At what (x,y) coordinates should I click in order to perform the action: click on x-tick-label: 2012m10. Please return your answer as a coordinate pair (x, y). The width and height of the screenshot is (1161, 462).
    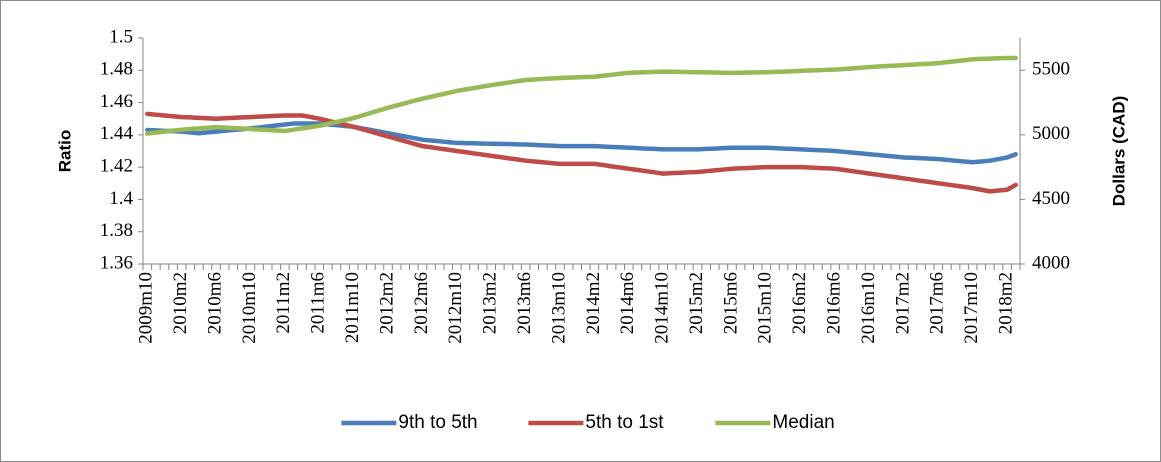
    Looking at the image, I should click on (455, 308).